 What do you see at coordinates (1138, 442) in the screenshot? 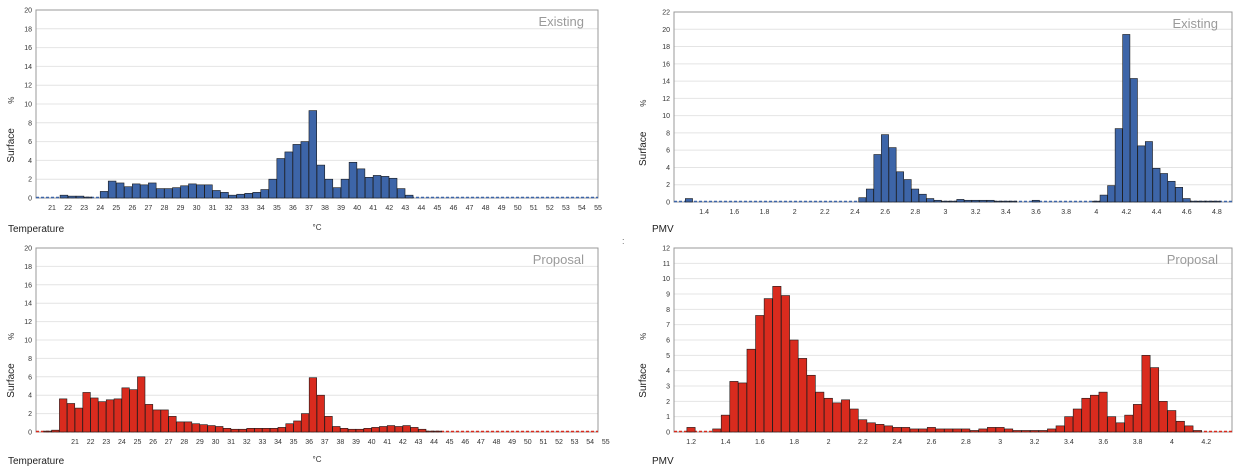
I see `x-tick-label: 3.8` at bounding box center [1138, 442].